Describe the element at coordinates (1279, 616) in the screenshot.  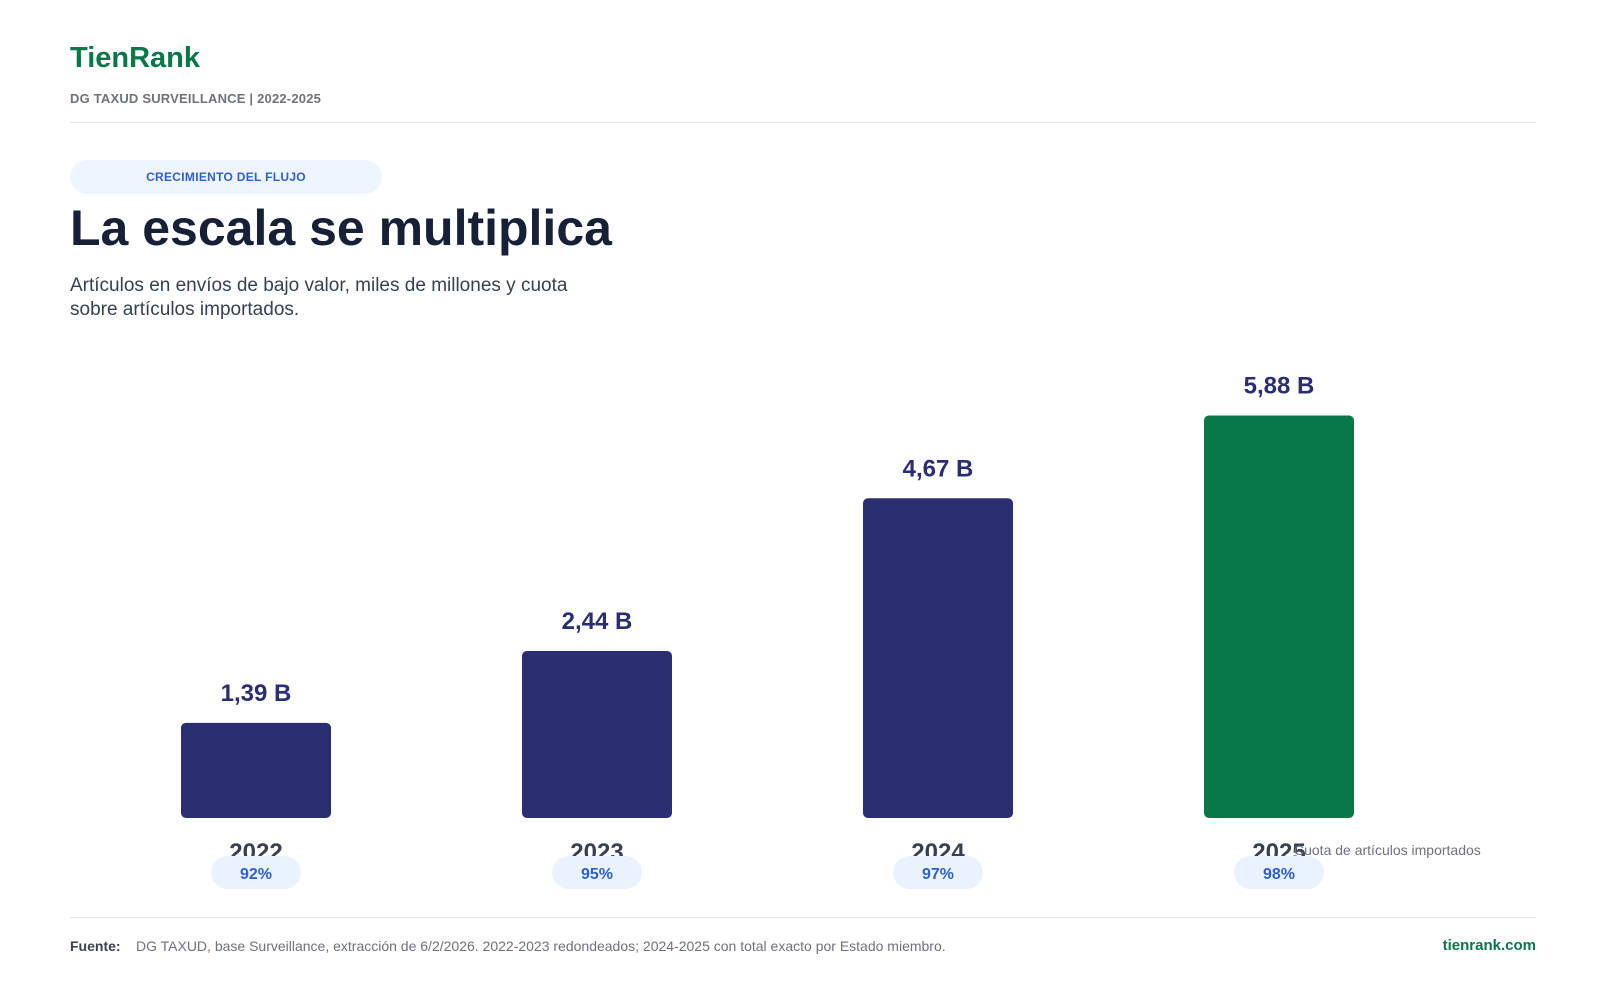
I see `bar-2025` at that location.